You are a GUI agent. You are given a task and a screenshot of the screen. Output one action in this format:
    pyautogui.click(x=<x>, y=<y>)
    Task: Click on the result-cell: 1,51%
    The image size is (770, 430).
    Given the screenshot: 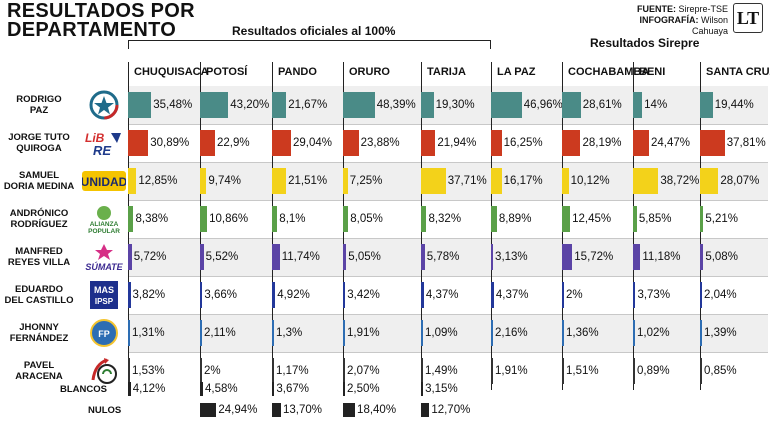 What is the action you would take?
    pyautogui.click(x=580, y=371)
    